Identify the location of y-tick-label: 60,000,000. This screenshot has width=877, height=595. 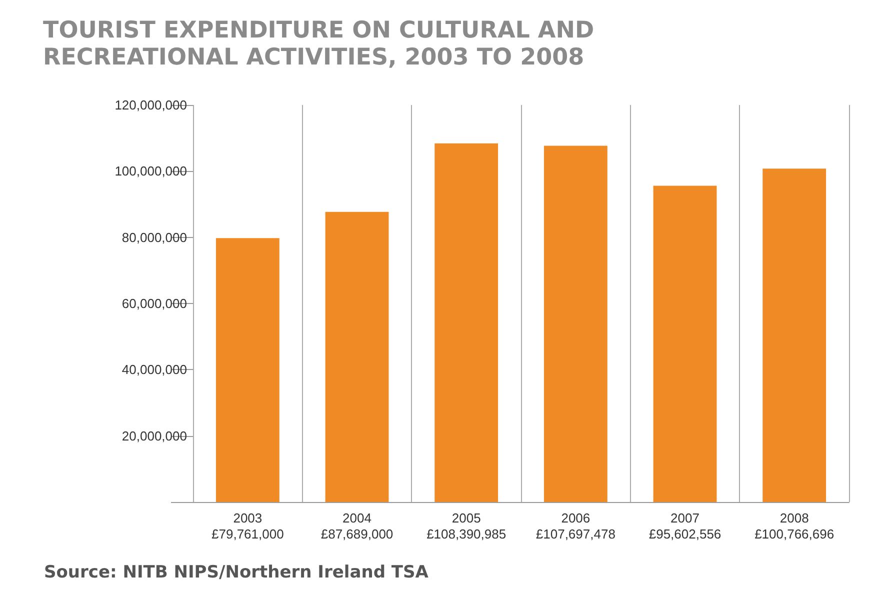
(154, 303).